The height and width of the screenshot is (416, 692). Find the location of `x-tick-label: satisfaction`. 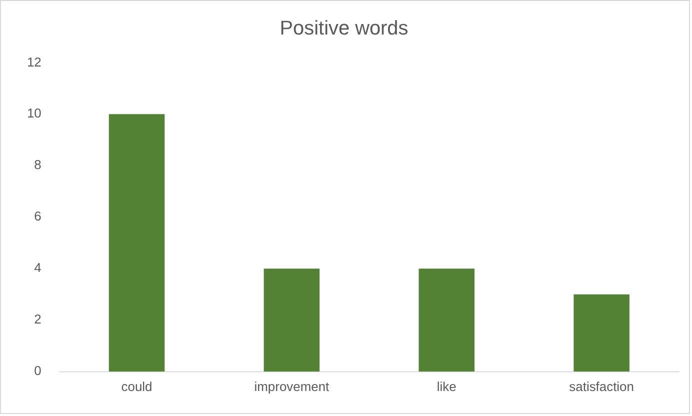

x-tick-label: satisfaction is located at coordinates (601, 386).